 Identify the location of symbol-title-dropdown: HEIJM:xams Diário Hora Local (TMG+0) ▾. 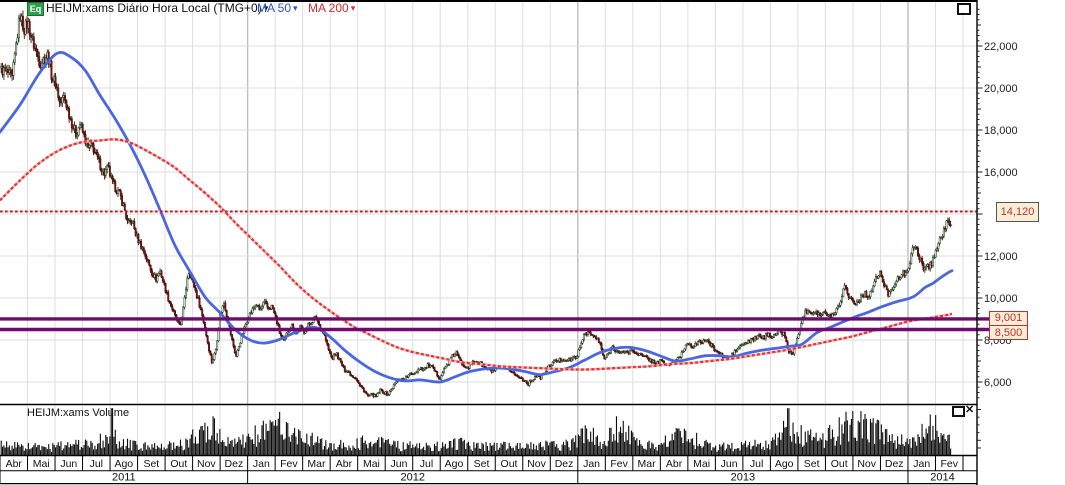
(157, 8).